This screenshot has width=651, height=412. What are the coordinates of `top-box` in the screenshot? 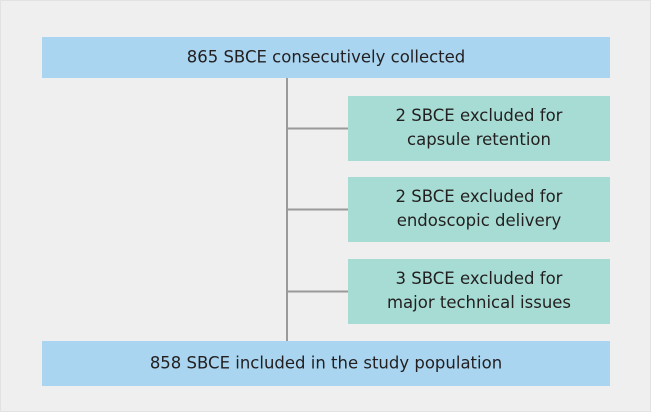 It's located at (326, 57).